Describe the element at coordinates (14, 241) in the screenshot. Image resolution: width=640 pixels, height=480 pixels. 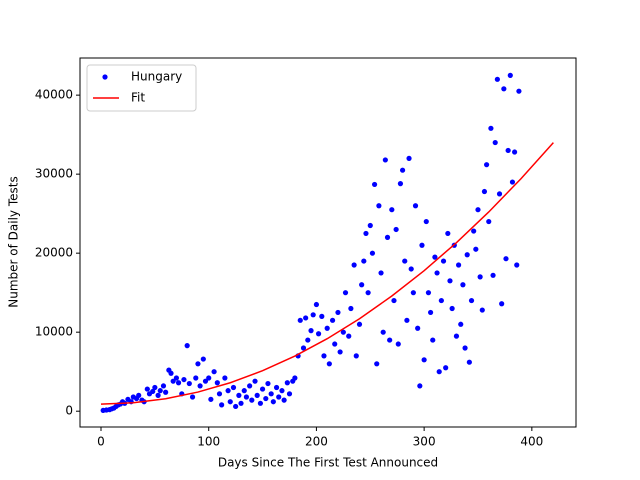
I see `y-axis-label: Number of Daily Tests` at that location.